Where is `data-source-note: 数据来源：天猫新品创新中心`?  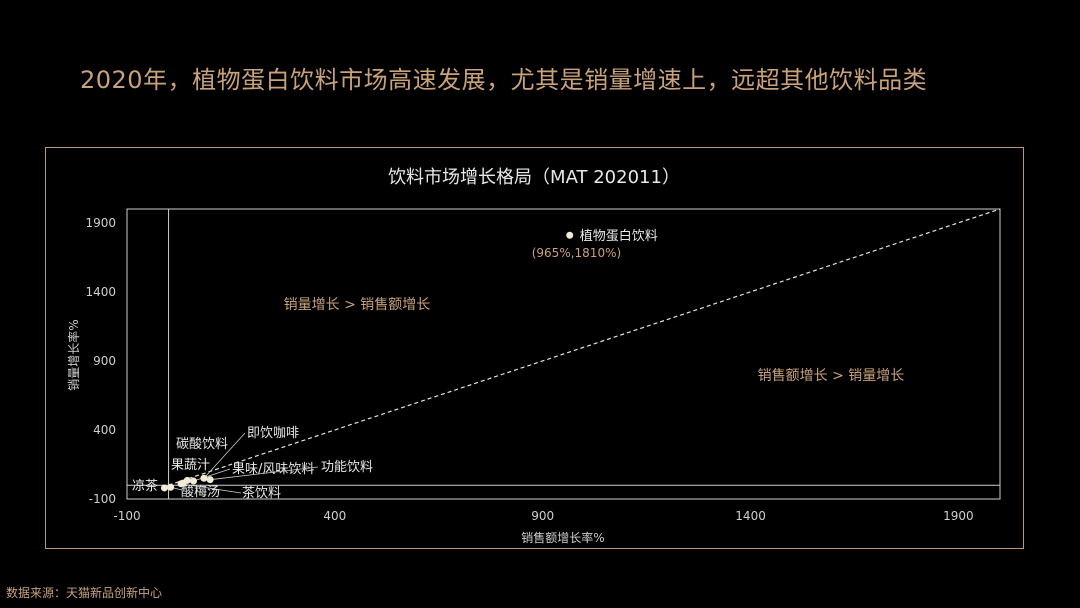
data-source-note: 数据来源：天猫新品创新中心 is located at coordinates (84, 593).